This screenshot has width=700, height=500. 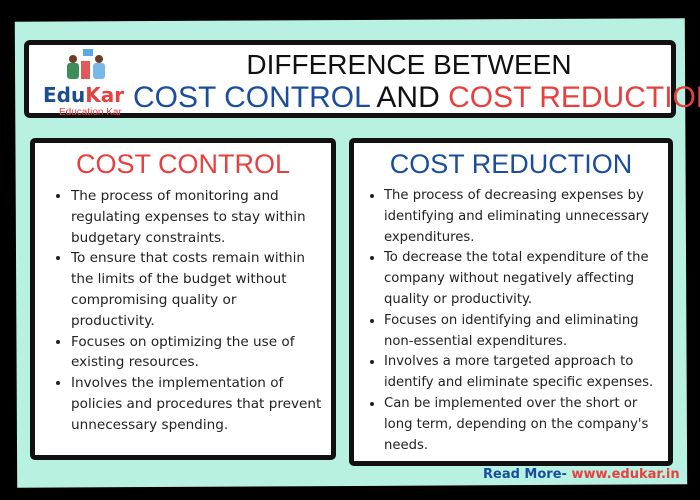 What do you see at coordinates (183, 164) in the screenshot?
I see `cost-control-heading: COST CONTROL` at bounding box center [183, 164].